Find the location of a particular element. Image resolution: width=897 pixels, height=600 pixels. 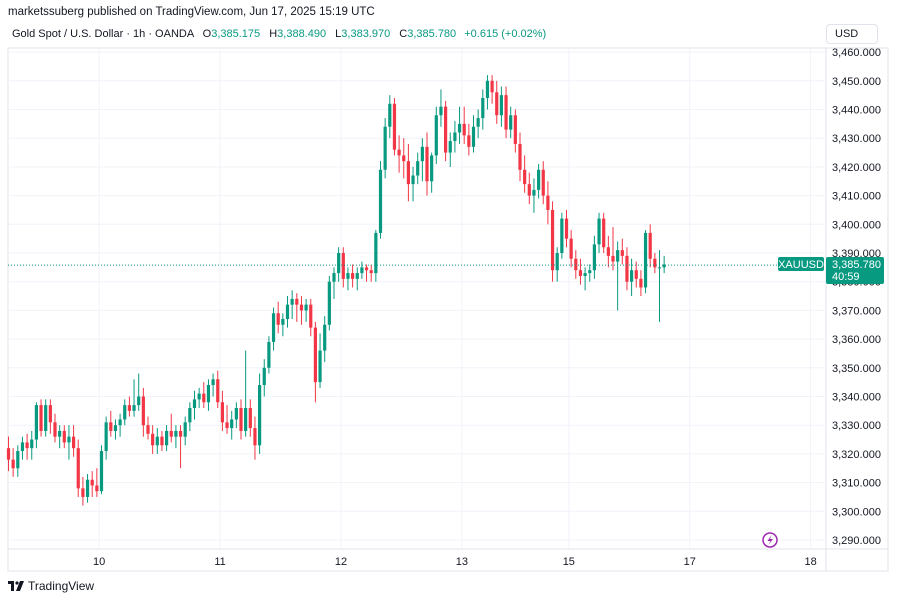

lightning-icon is located at coordinates (770, 540).